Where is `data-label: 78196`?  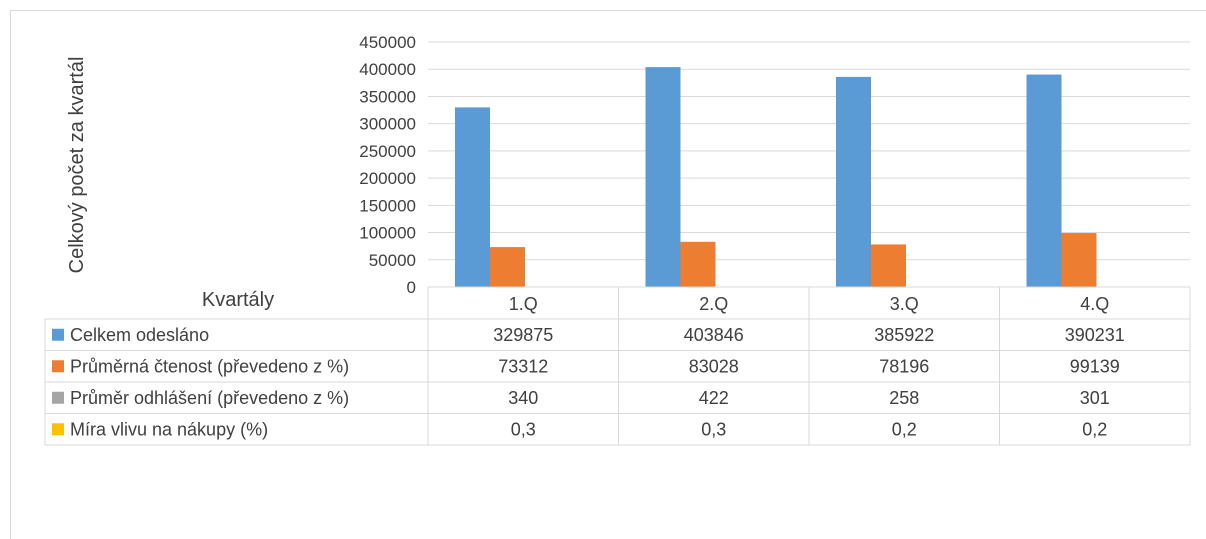 data-label: 78196 is located at coordinates (904, 366).